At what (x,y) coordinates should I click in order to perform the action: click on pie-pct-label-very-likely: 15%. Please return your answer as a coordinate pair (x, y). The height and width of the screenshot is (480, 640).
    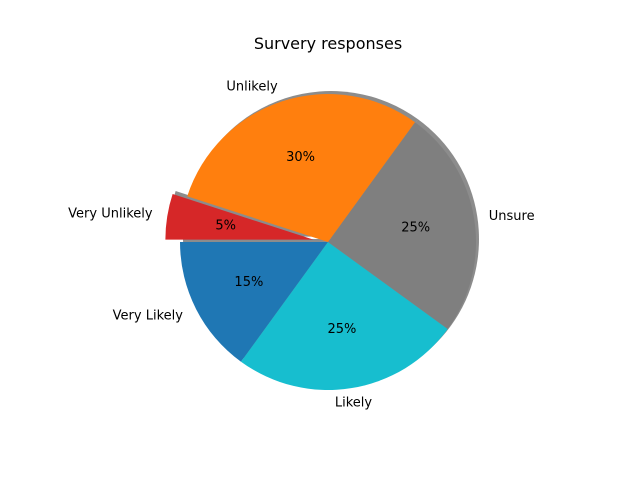
    Looking at the image, I should click on (248, 282).